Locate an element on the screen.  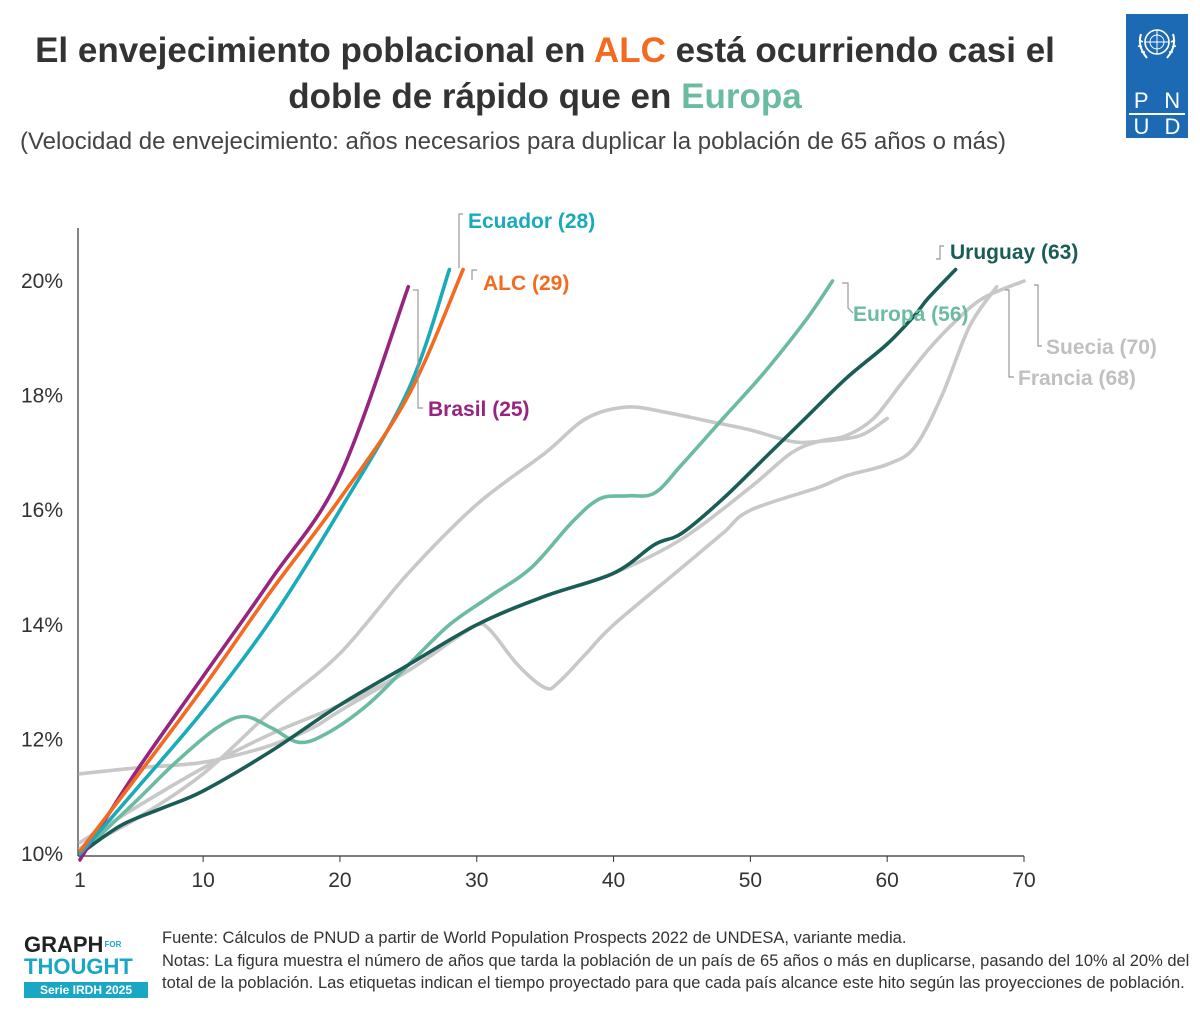
x-tick-label: 60 is located at coordinates (887, 880).